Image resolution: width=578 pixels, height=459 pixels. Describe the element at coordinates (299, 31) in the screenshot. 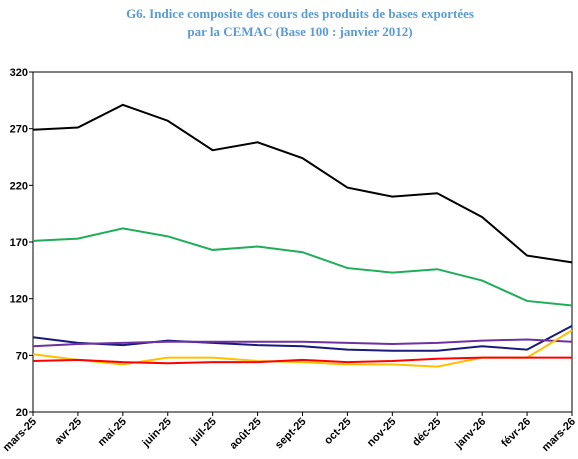

I see `chart-title: par la CEMAC (Base 100 : janvier 2012)` at that location.